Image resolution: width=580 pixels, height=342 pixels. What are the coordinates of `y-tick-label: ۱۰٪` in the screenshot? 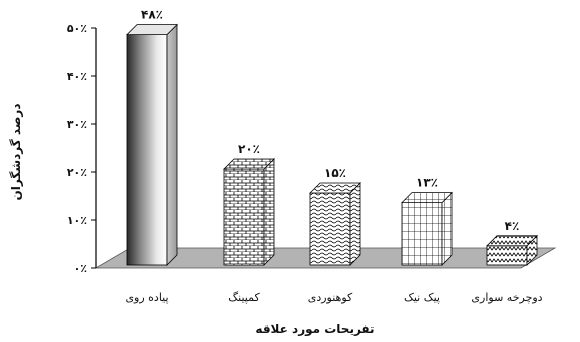 It's located at (77, 220).